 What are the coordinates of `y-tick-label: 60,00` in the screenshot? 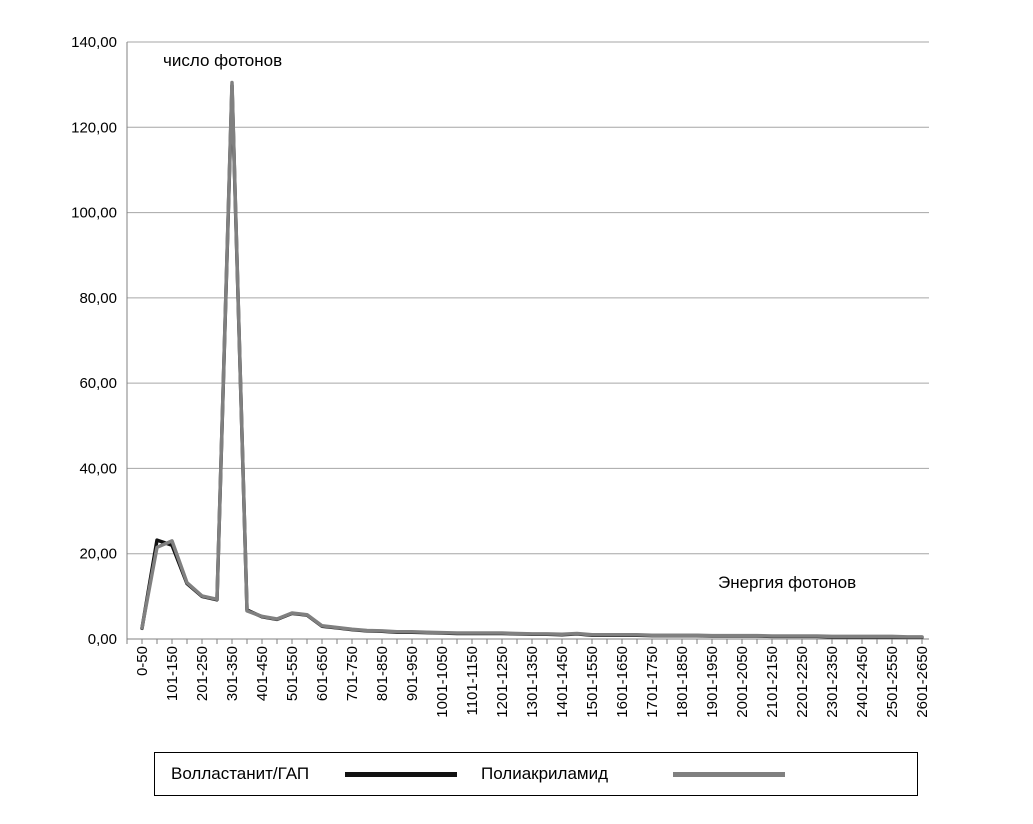 It's located at (98, 383).